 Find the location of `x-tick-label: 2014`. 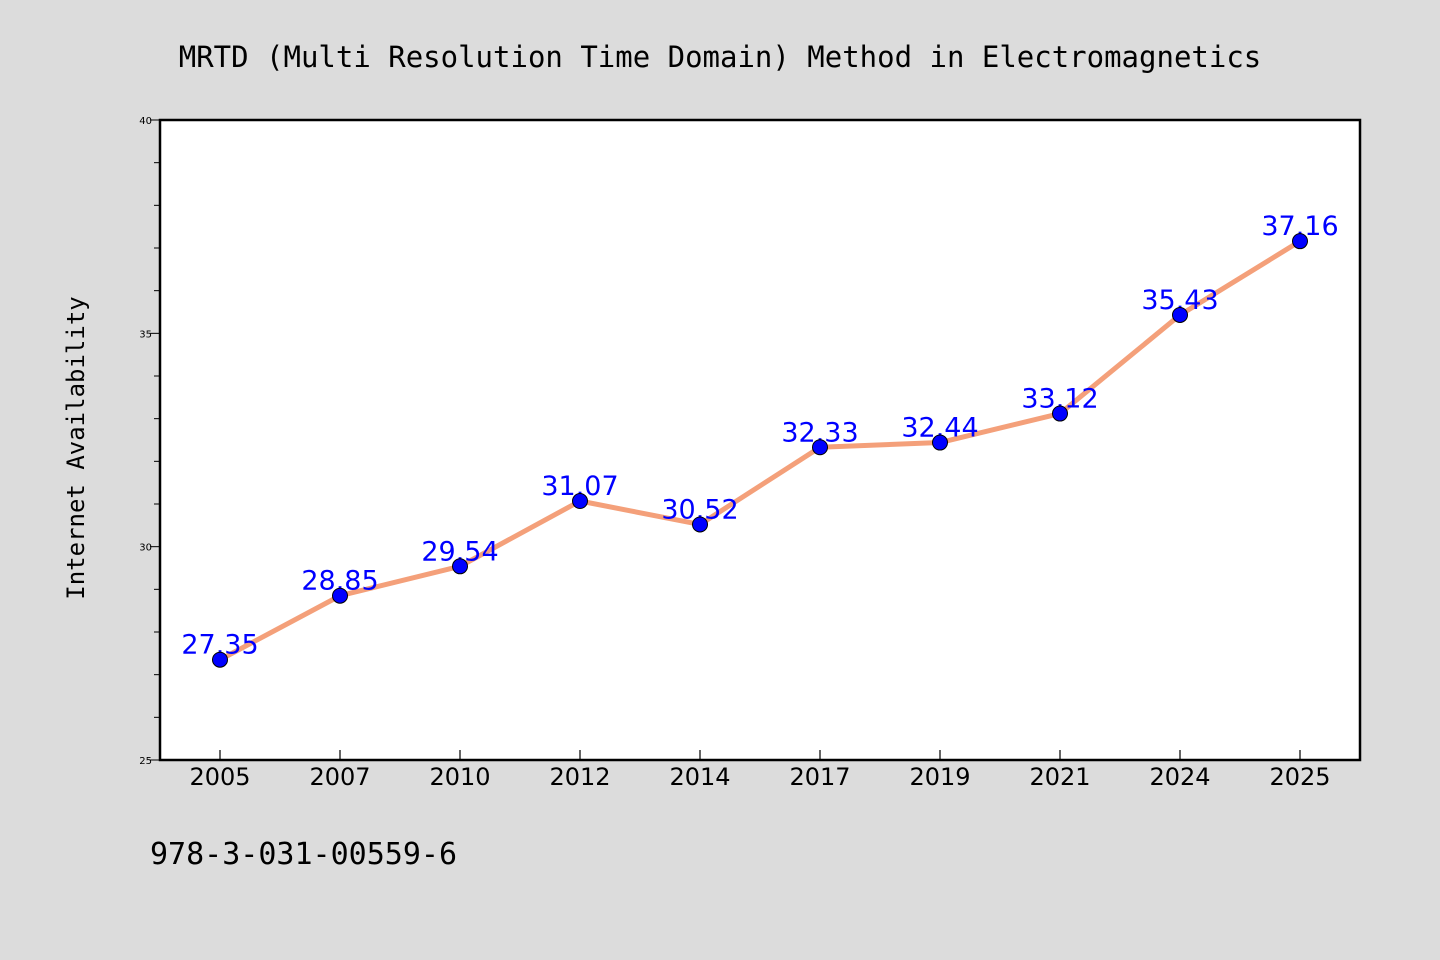

x-tick-label: 2014 is located at coordinates (699, 777).